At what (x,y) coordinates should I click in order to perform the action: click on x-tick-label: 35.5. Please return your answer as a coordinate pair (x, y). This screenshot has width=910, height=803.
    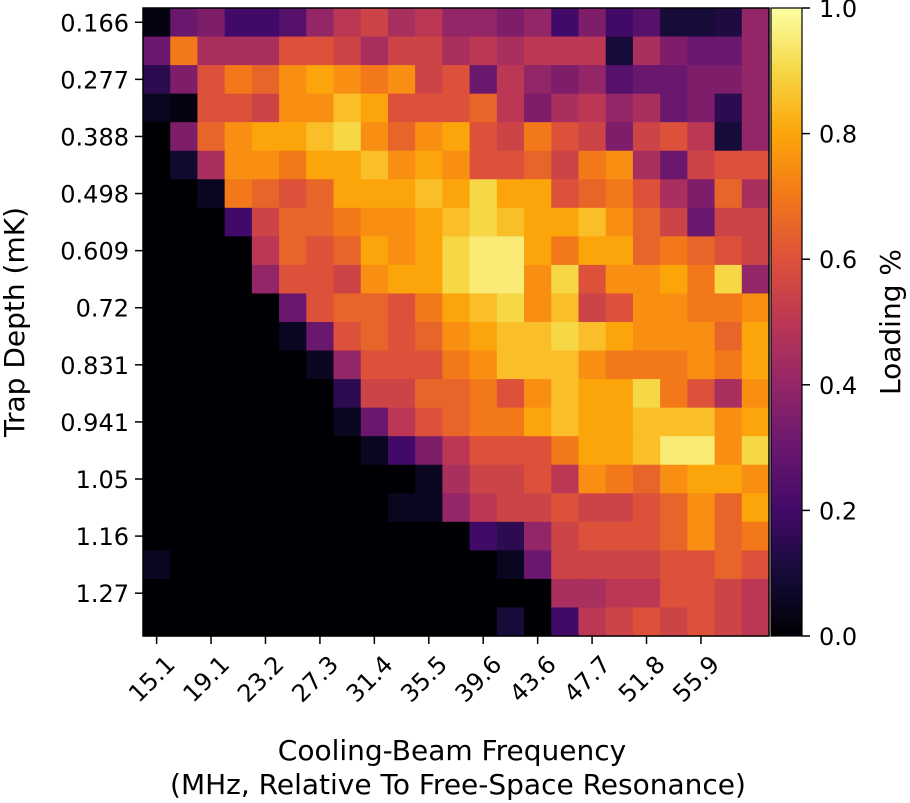
    Looking at the image, I should click on (424, 679).